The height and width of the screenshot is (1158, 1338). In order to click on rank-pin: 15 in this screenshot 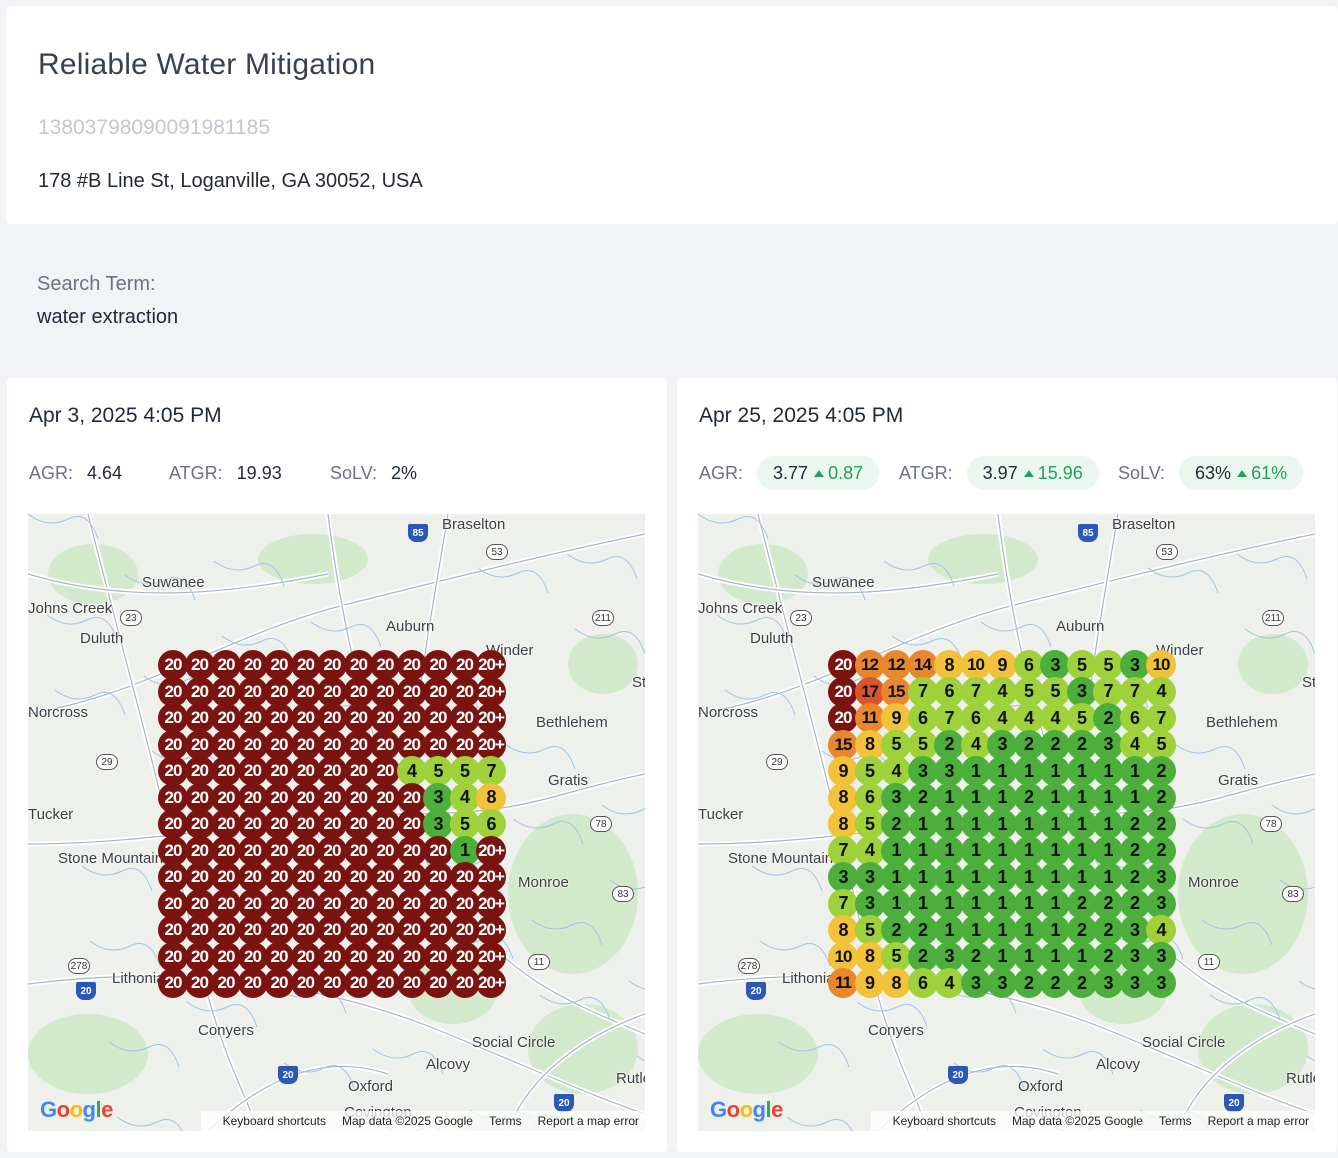, I will do `click(843, 744)`.